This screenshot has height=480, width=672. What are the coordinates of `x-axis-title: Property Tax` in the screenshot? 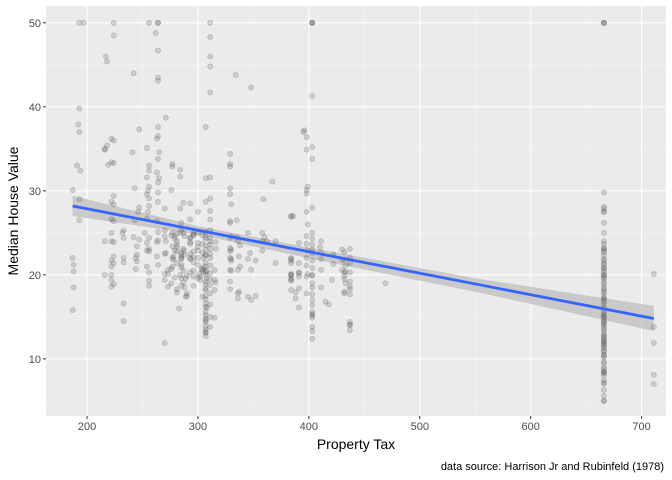 It's located at (356, 444).